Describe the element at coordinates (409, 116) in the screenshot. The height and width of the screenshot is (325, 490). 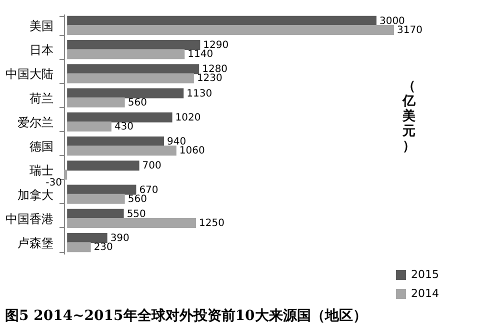
I see `text: （亿美元）` at that location.